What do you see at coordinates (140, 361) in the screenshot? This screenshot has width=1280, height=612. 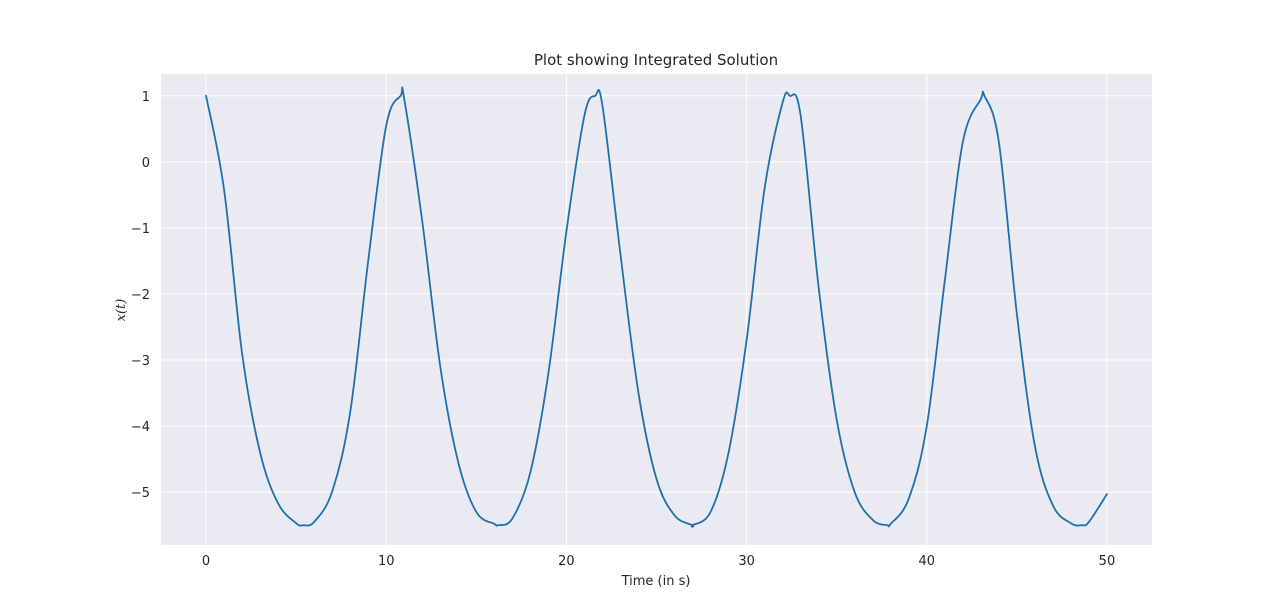 I see `y-tick-label: −3` at bounding box center [140, 361].